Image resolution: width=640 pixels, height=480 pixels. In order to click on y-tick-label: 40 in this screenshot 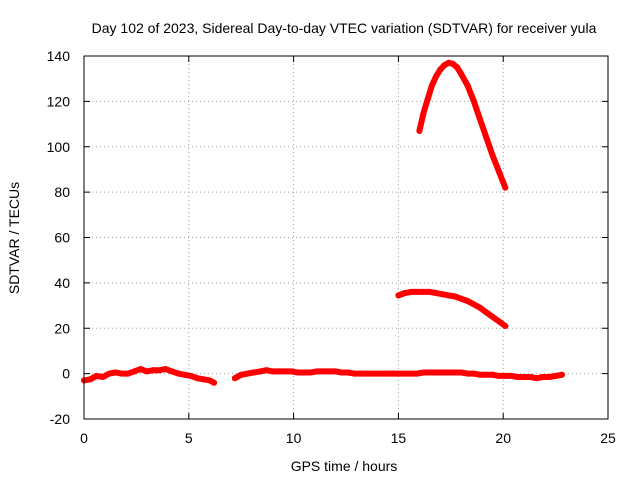, I will do `click(62, 283)`.